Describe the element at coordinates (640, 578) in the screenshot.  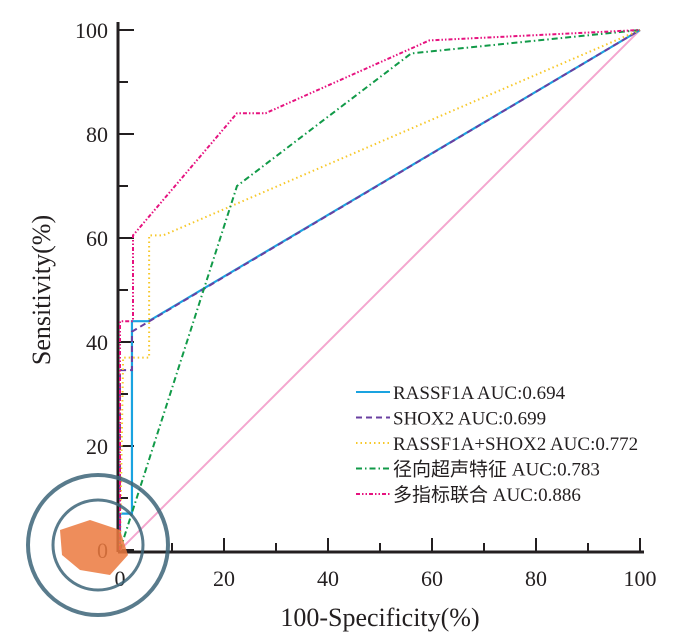
I see `x-tick-label: 100` at that location.